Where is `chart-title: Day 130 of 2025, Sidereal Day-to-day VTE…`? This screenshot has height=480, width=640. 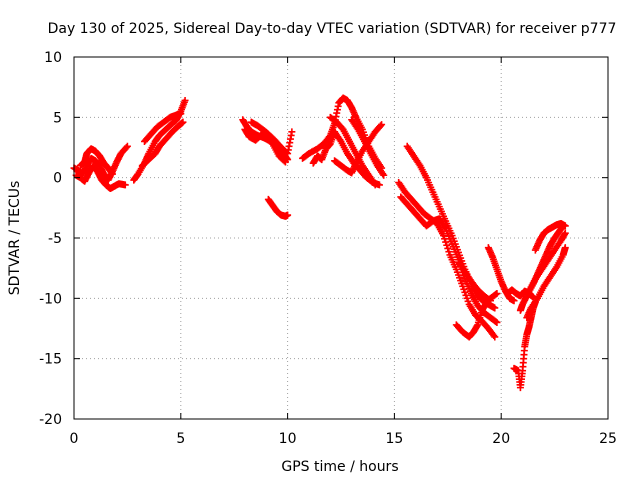
chart-title: Day 130 of 2025, Sidereal Day-to-day VTE… is located at coordinates (332, 29).